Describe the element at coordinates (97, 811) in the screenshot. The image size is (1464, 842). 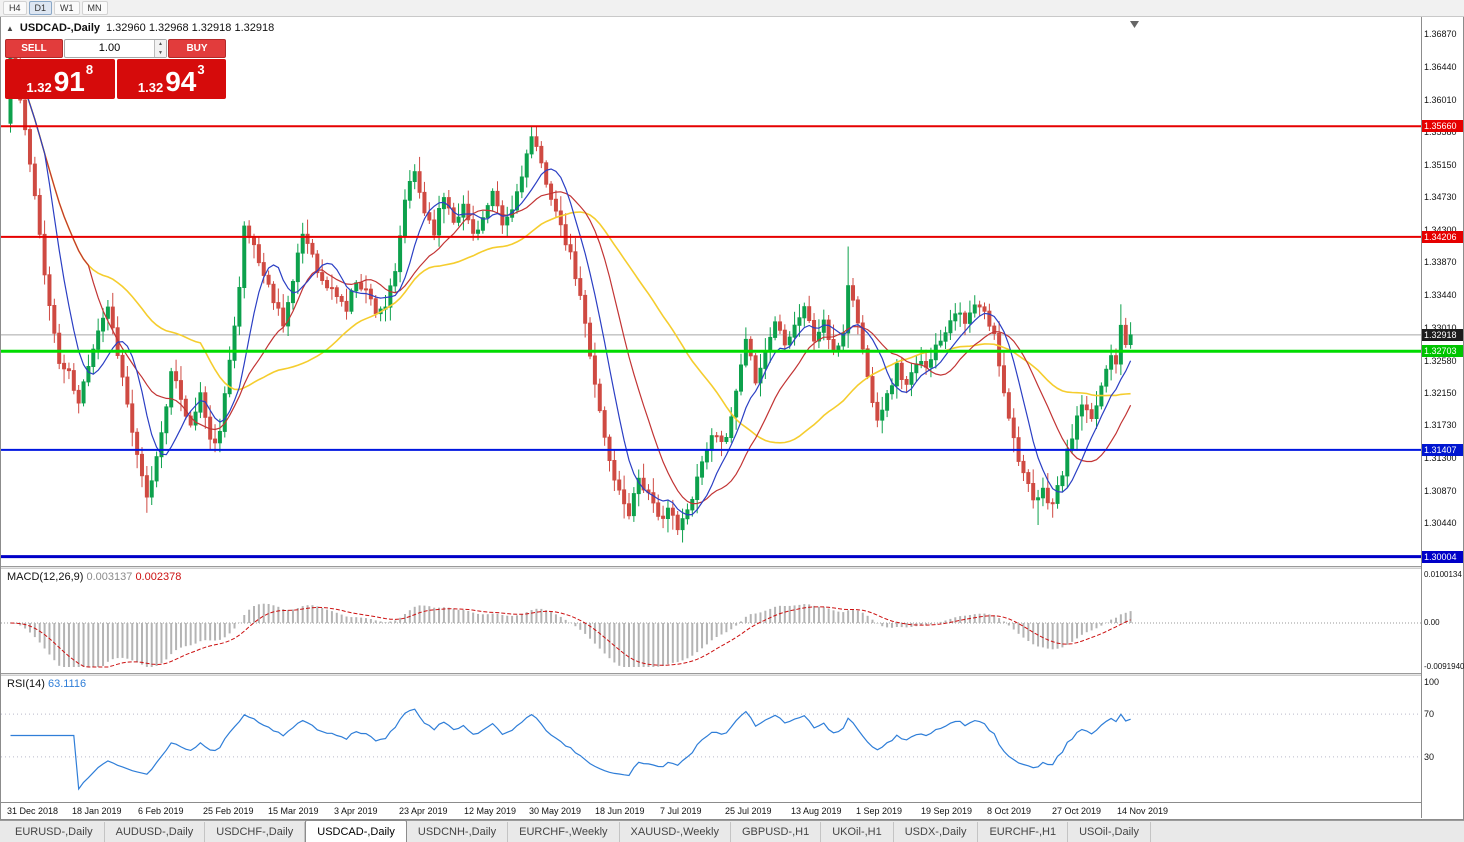
I see `date-label: 18 Jan 2019` at that location.